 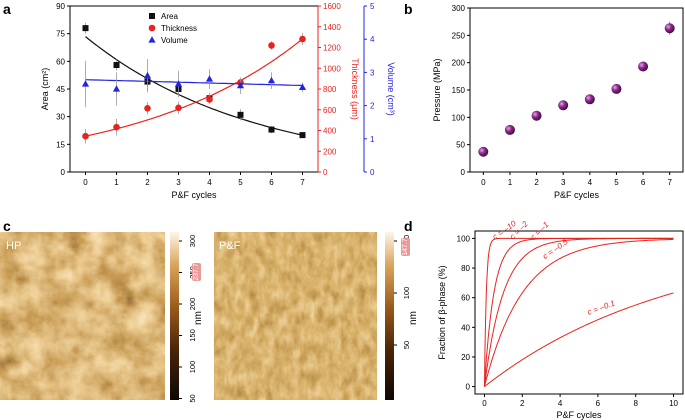 What do you see at coordinates (391, 89) in the screenshot?
I see `y-volume-axis-label: Volume (cm³)` at bounding box center [391, 89].